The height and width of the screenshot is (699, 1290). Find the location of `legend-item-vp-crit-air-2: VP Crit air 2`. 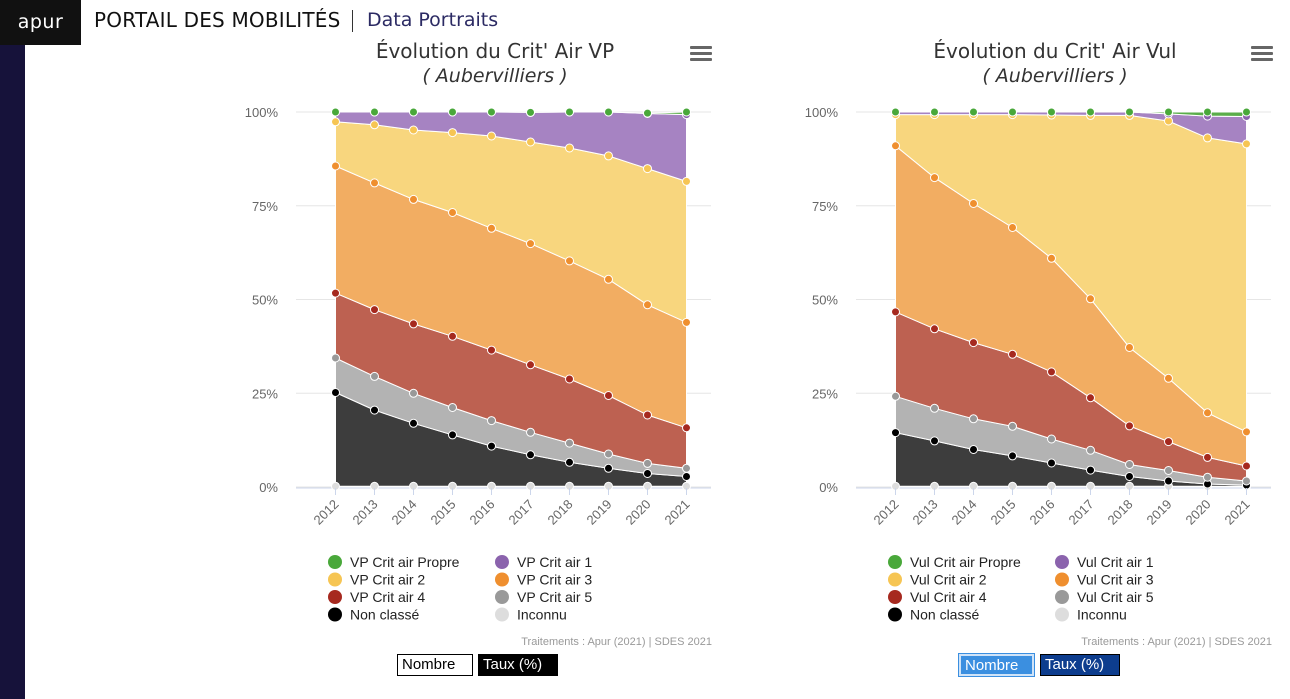

legend-item-vp-crit-air-2: VP Crit air 2 is located at coordinates (376, 580).